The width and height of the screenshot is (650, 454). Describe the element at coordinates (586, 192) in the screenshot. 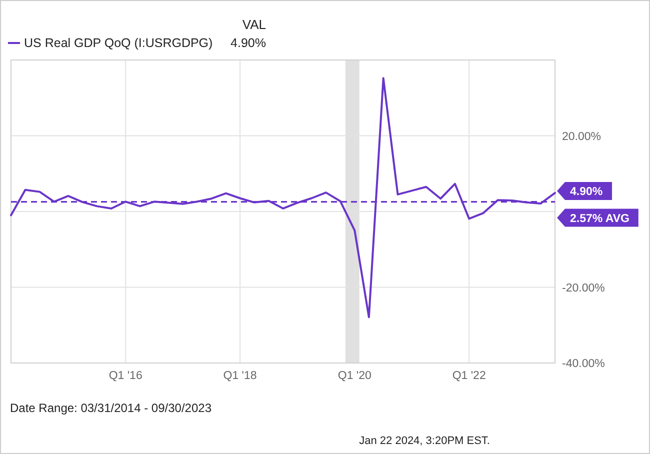

I see `data-label: 4.90%` at that location.